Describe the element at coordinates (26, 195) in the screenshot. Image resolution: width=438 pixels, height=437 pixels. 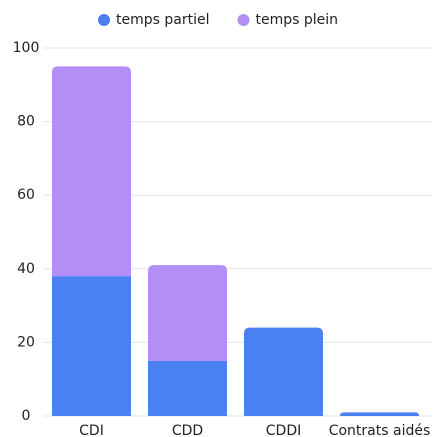
I see `y-tick-label: 60` at that location.